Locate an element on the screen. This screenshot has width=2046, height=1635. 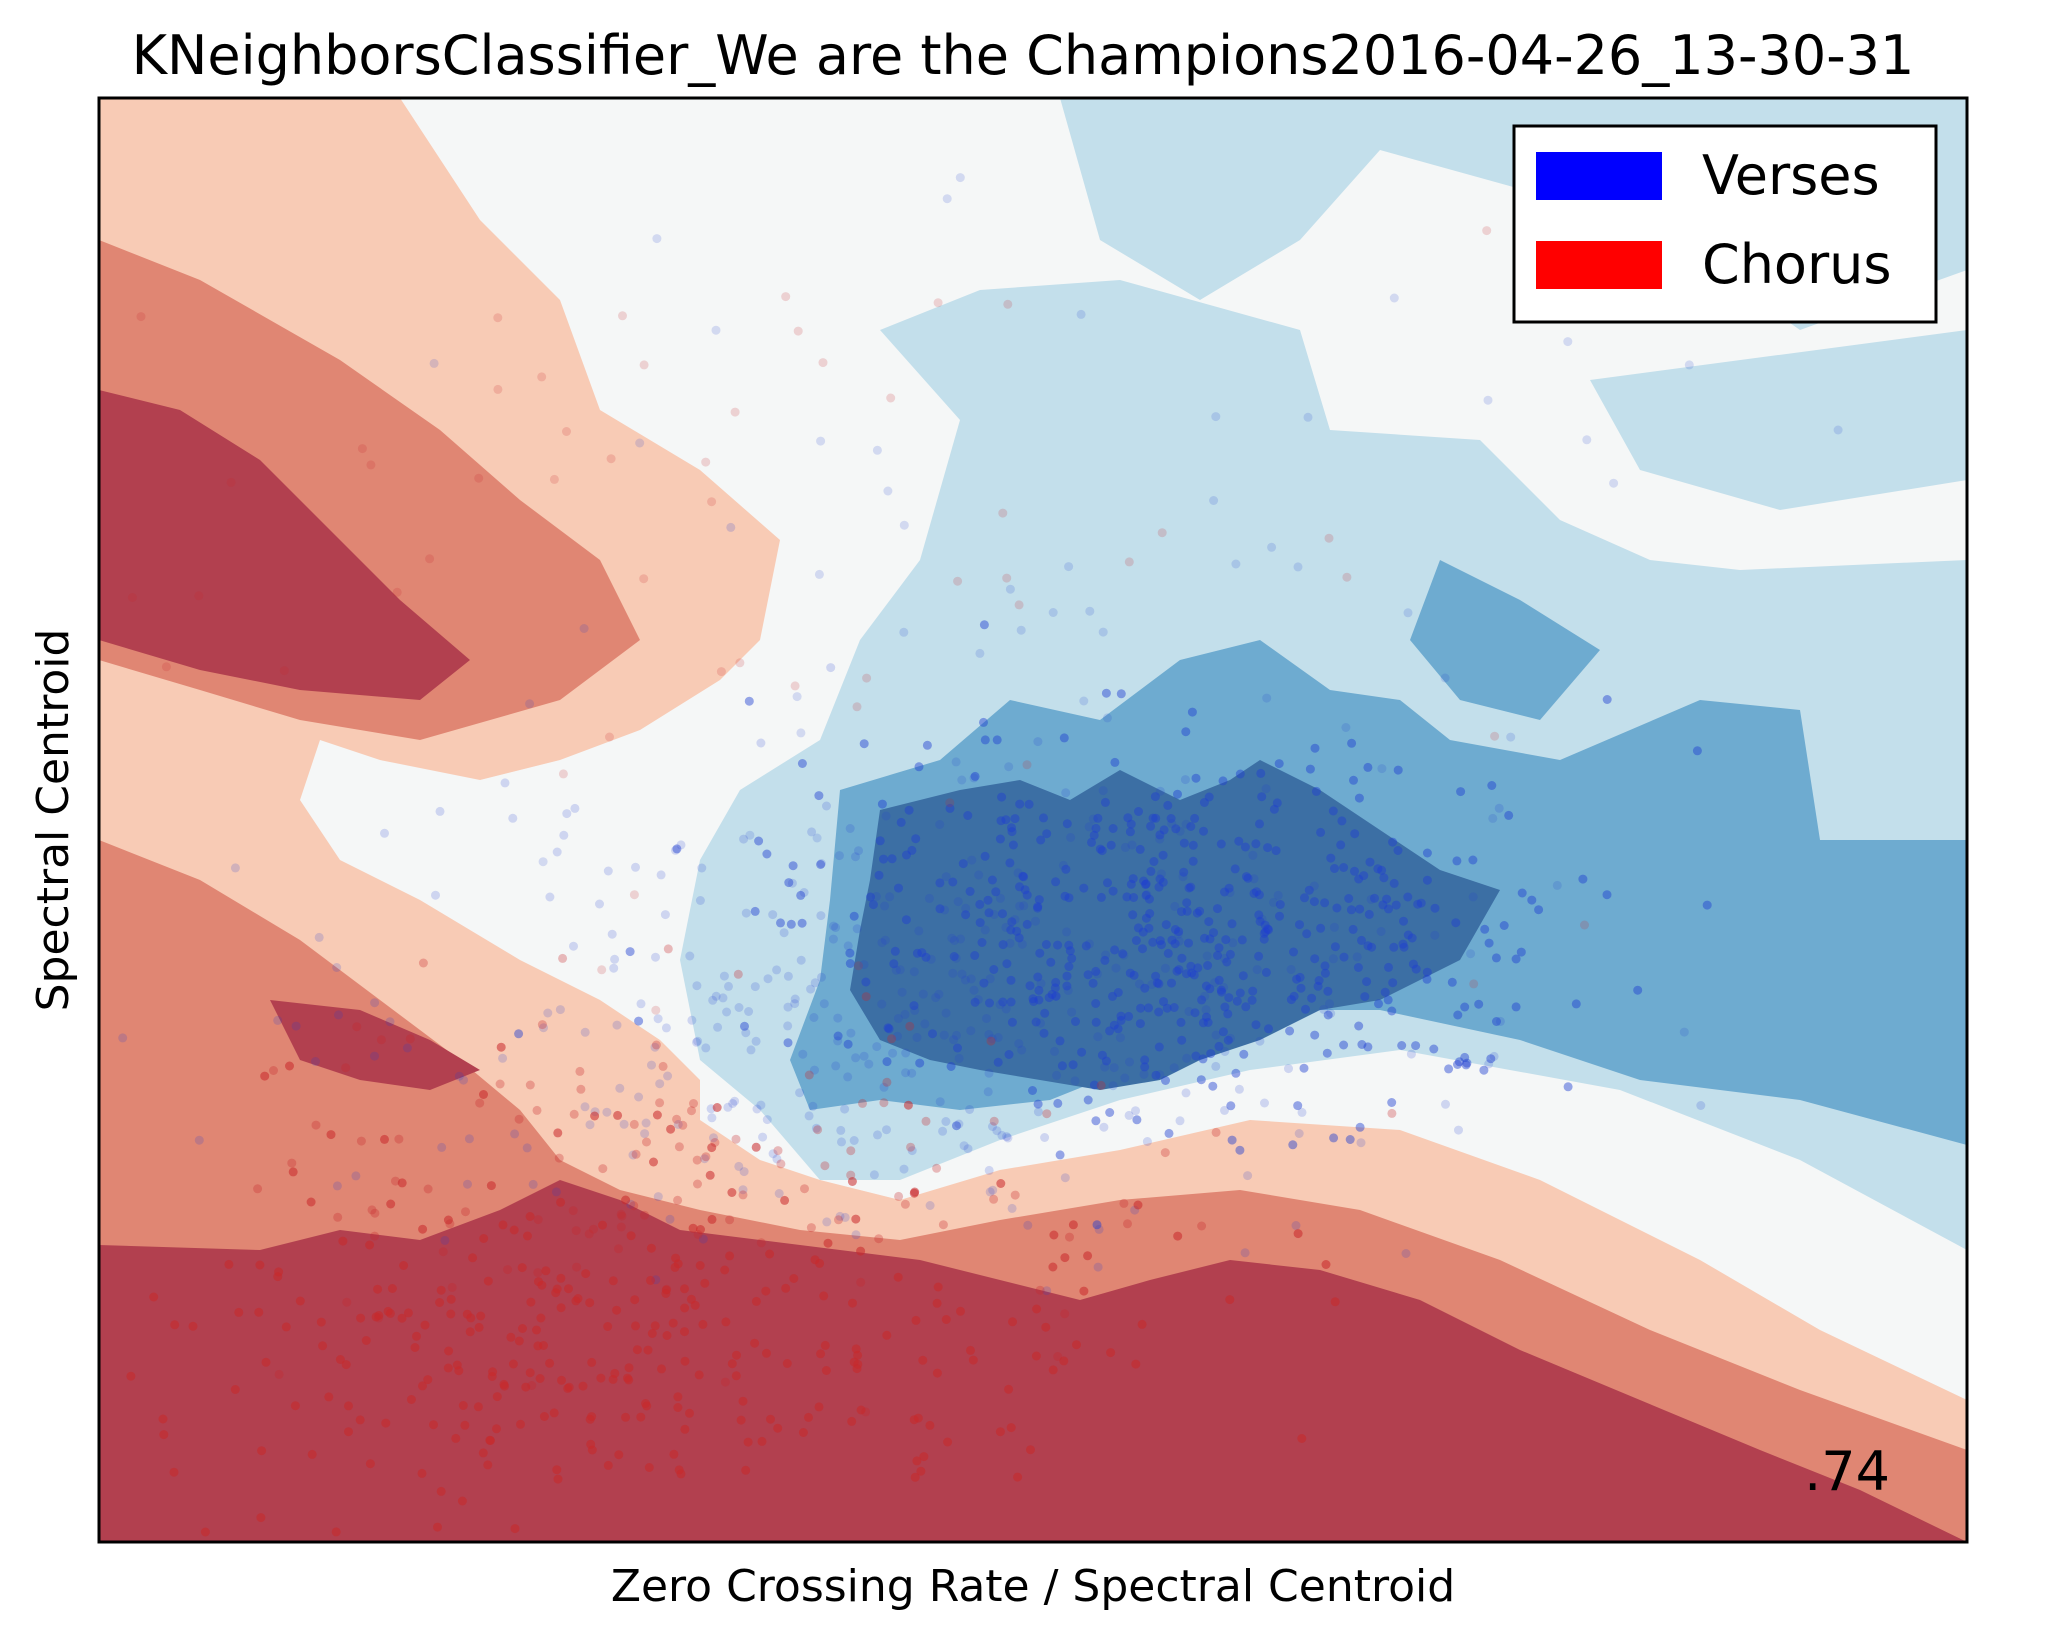
legend-swatch-chorus is located at coordinates (1599, 265).